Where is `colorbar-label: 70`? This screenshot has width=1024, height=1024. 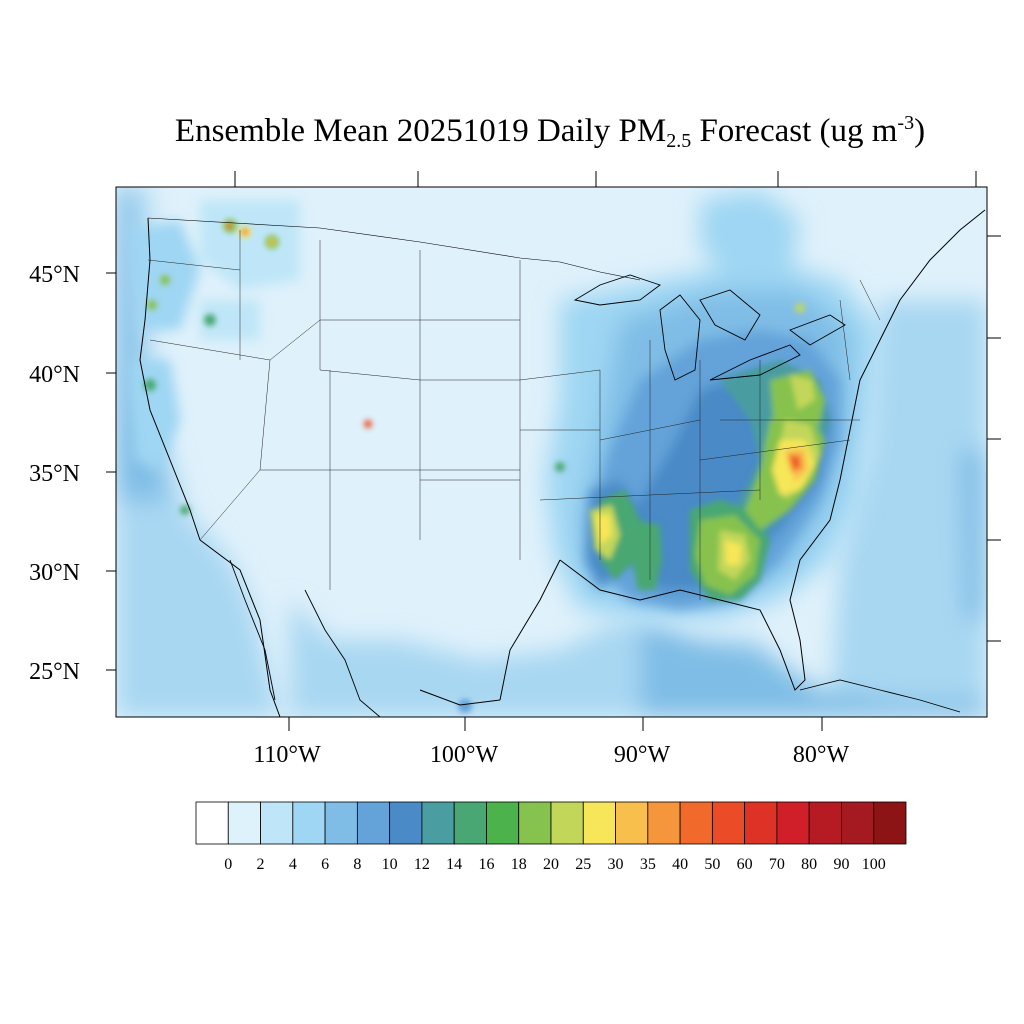
colorbar-label: 70 is located at coordinates (777, 864).